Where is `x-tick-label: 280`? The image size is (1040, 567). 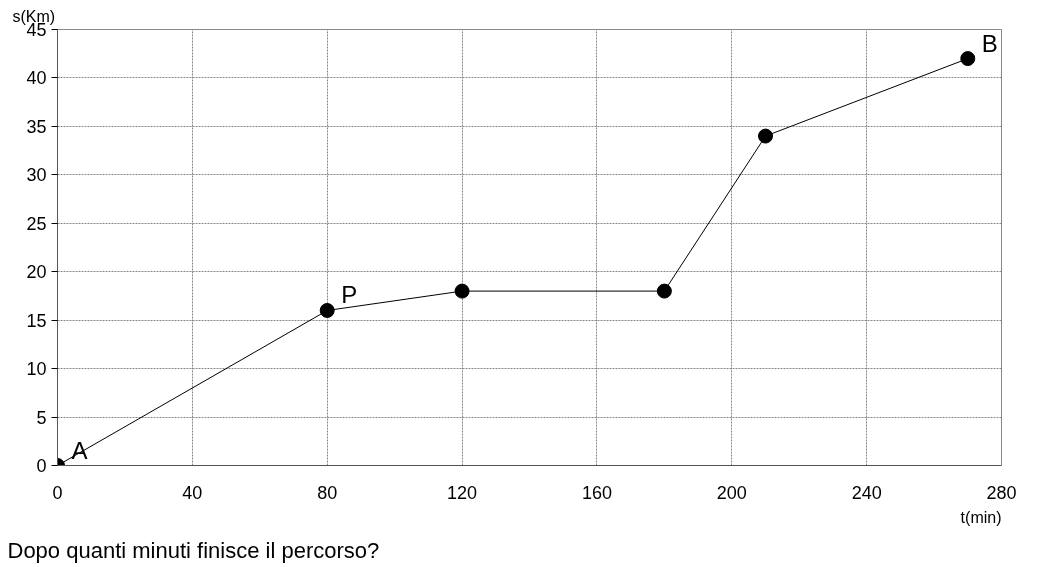 x-tick-label: 280 is located at coordinates (1001, 492).